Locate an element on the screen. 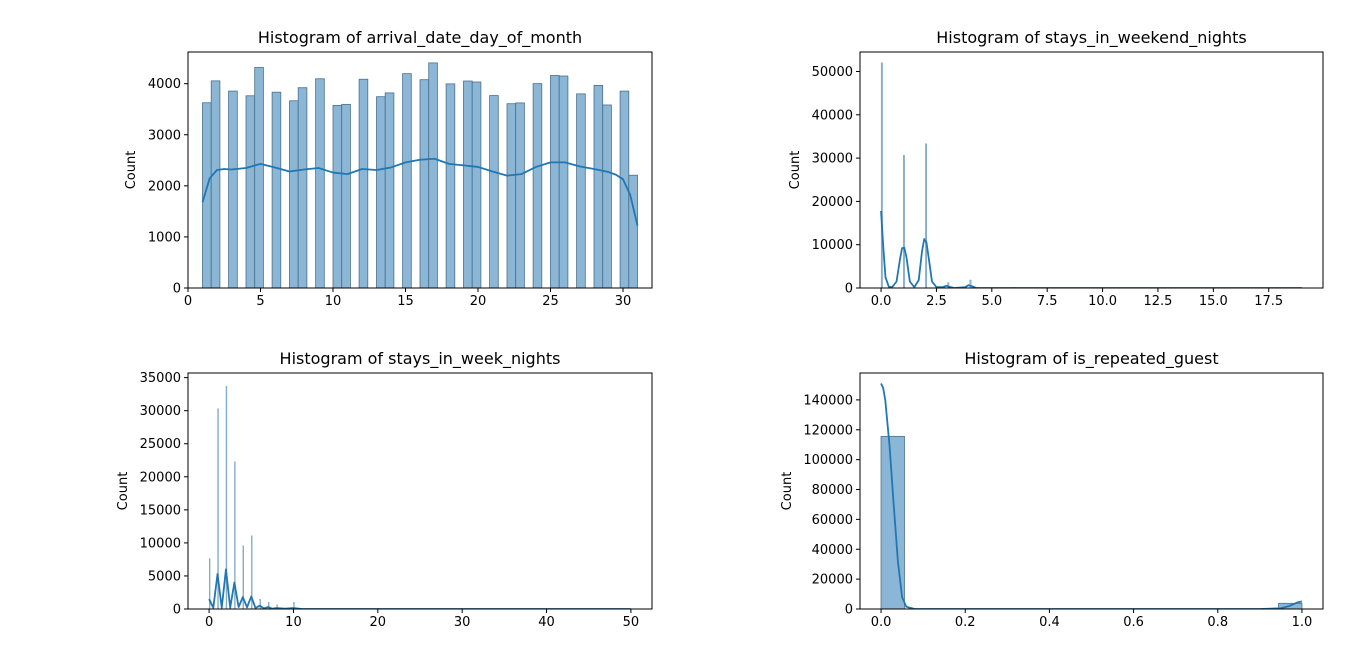  chart-title: Histogram of stays_in_week_nights is located at coordinates (420, 359).